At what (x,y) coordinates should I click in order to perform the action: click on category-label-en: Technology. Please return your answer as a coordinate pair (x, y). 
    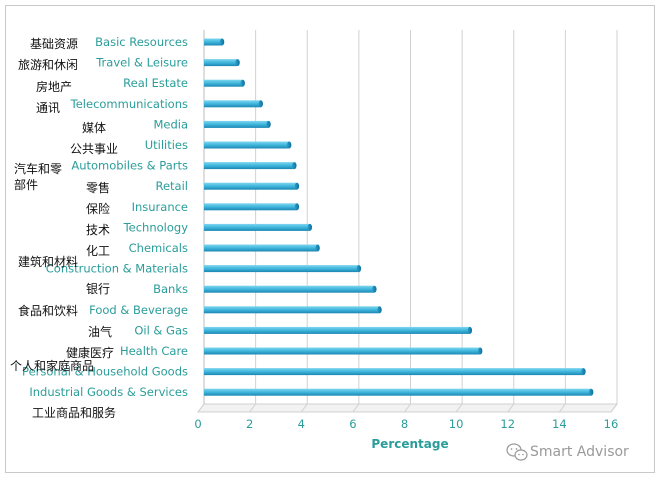
    Looking at the image, I should click on (156, 227).